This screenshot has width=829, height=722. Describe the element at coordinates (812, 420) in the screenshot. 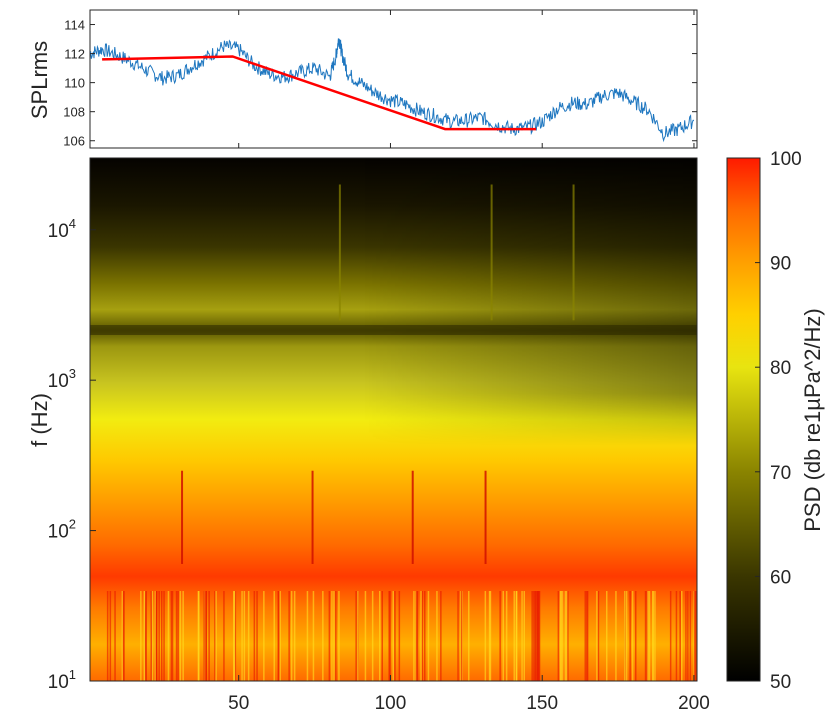

I see `colorbar-label: PSD (db re1µPa^2/Hz)` at that location.